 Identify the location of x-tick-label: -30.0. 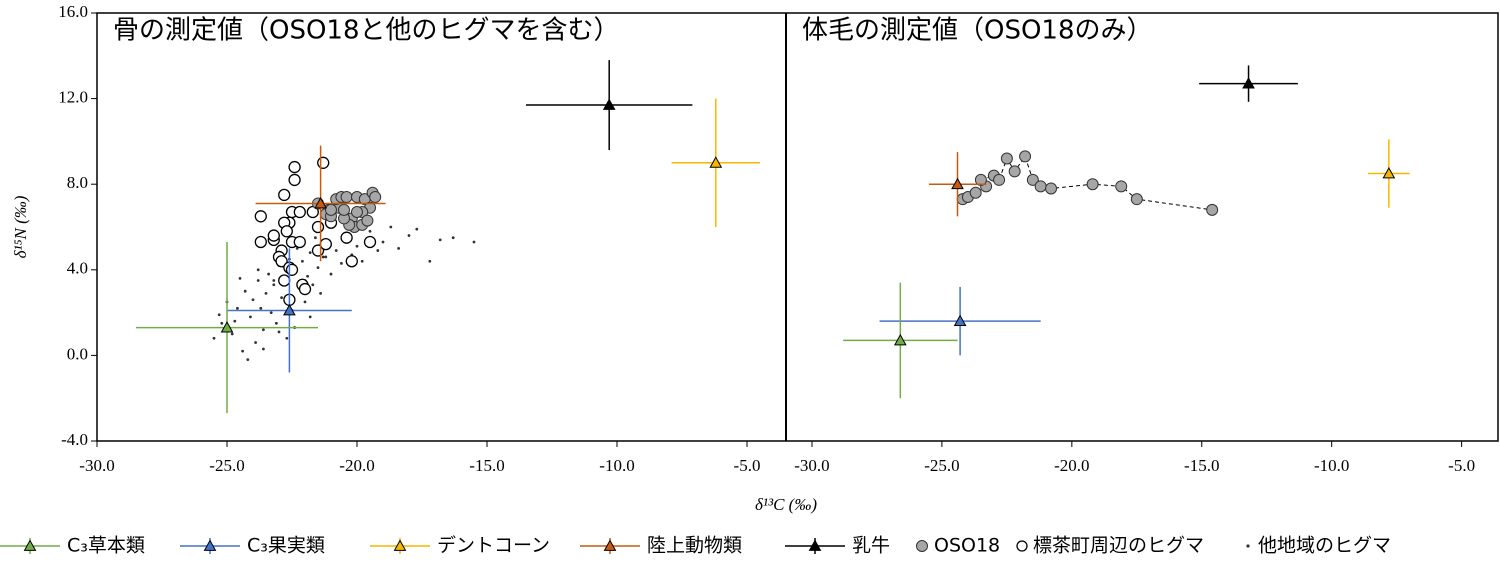
(96, 465).